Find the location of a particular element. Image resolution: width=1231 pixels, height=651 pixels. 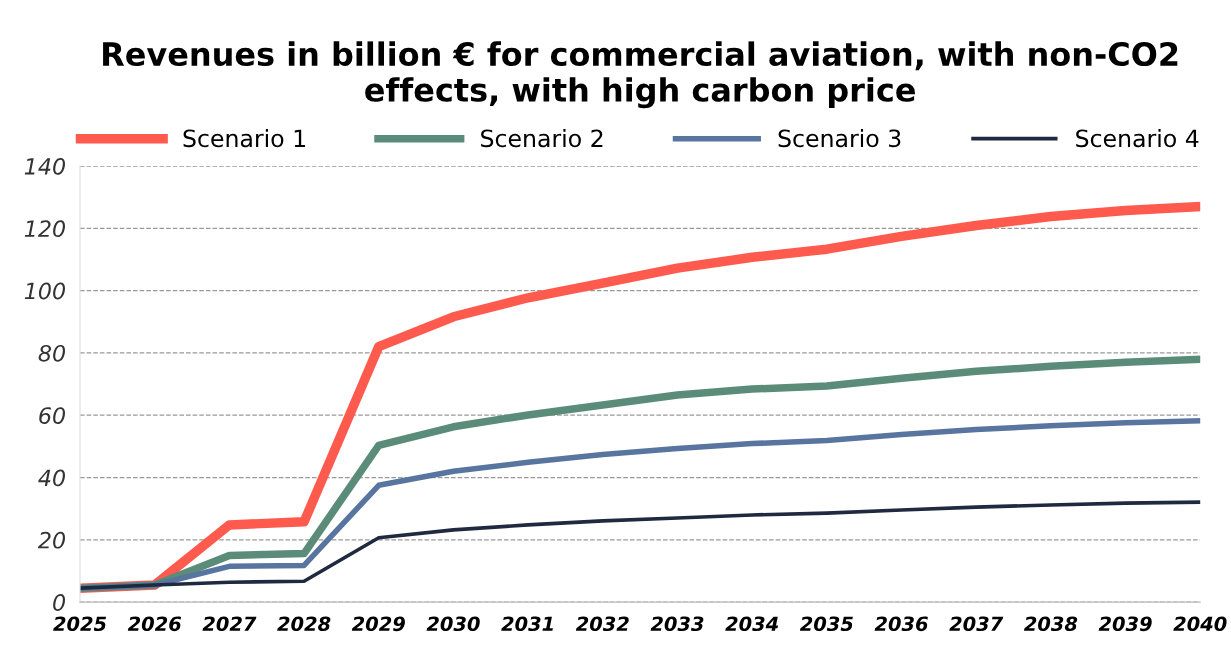

x-tick-label: 2038 is located at coordinates (1050, 624).